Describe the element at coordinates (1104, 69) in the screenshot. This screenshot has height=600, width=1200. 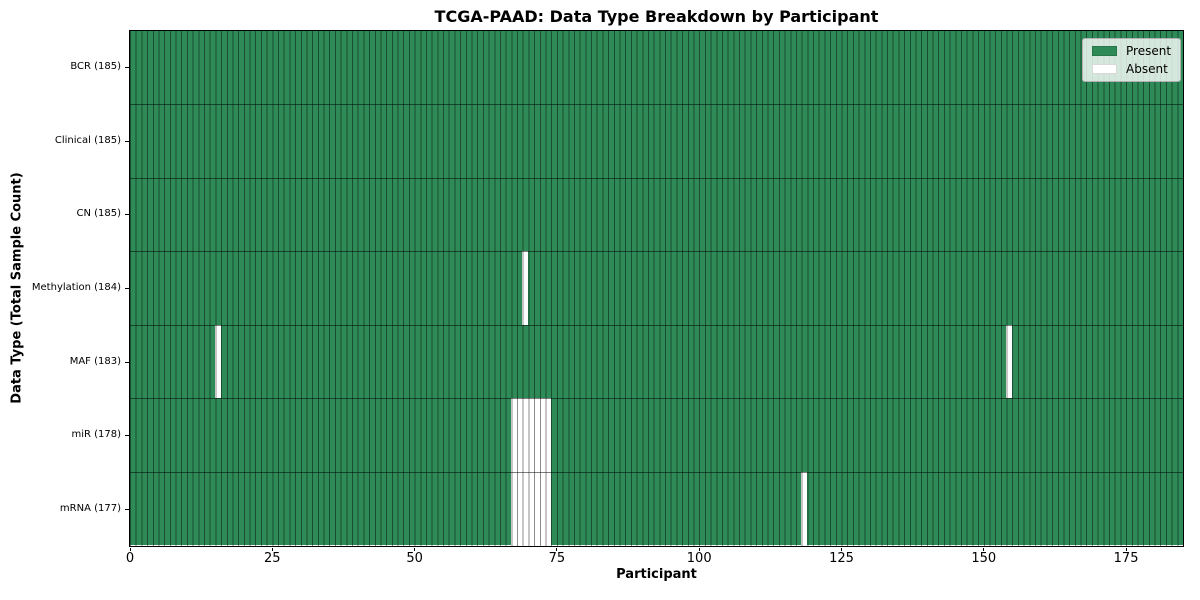
I see `absent-swatch-icon` at that location.